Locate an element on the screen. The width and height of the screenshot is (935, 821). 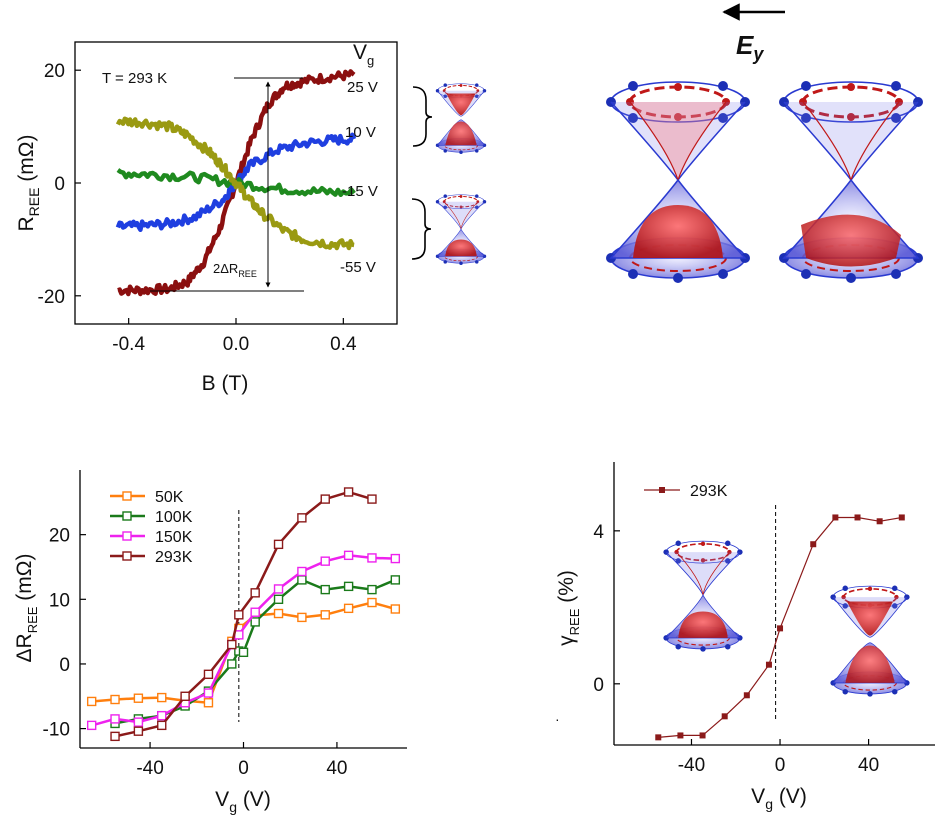
panel-d-xtick-label: -40 is located at coordinates (691, 765).